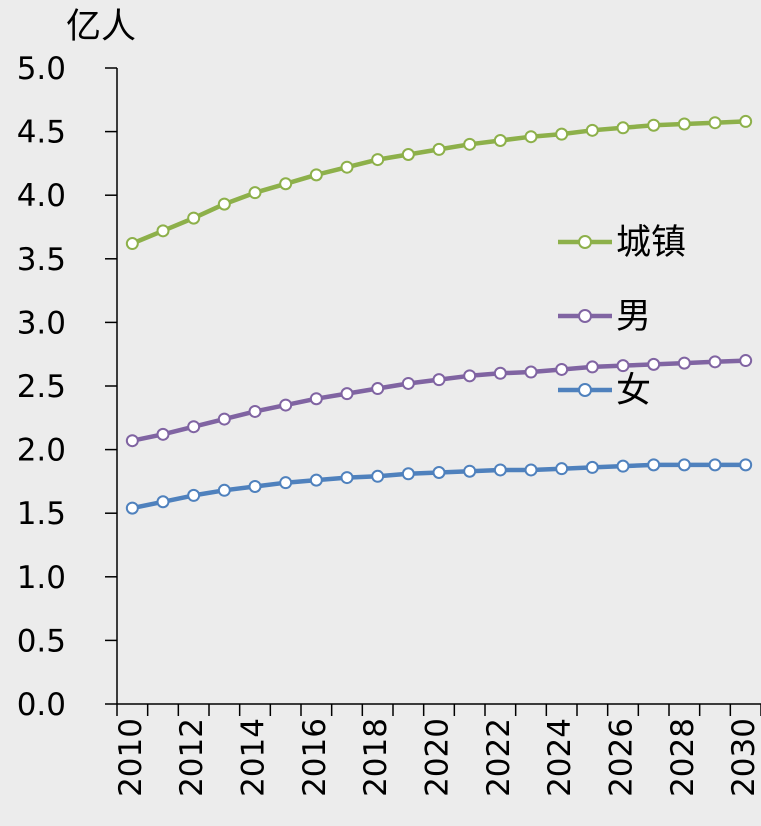 The height and width of the screenshot is (826, 761). I want to click on legend-item: 城镇, so click(622, 243).